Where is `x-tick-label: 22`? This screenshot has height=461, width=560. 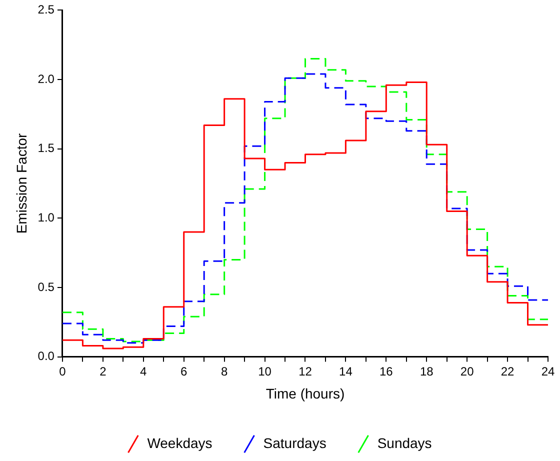 x-tick-label: 22 is located at coordinates (507, 371).